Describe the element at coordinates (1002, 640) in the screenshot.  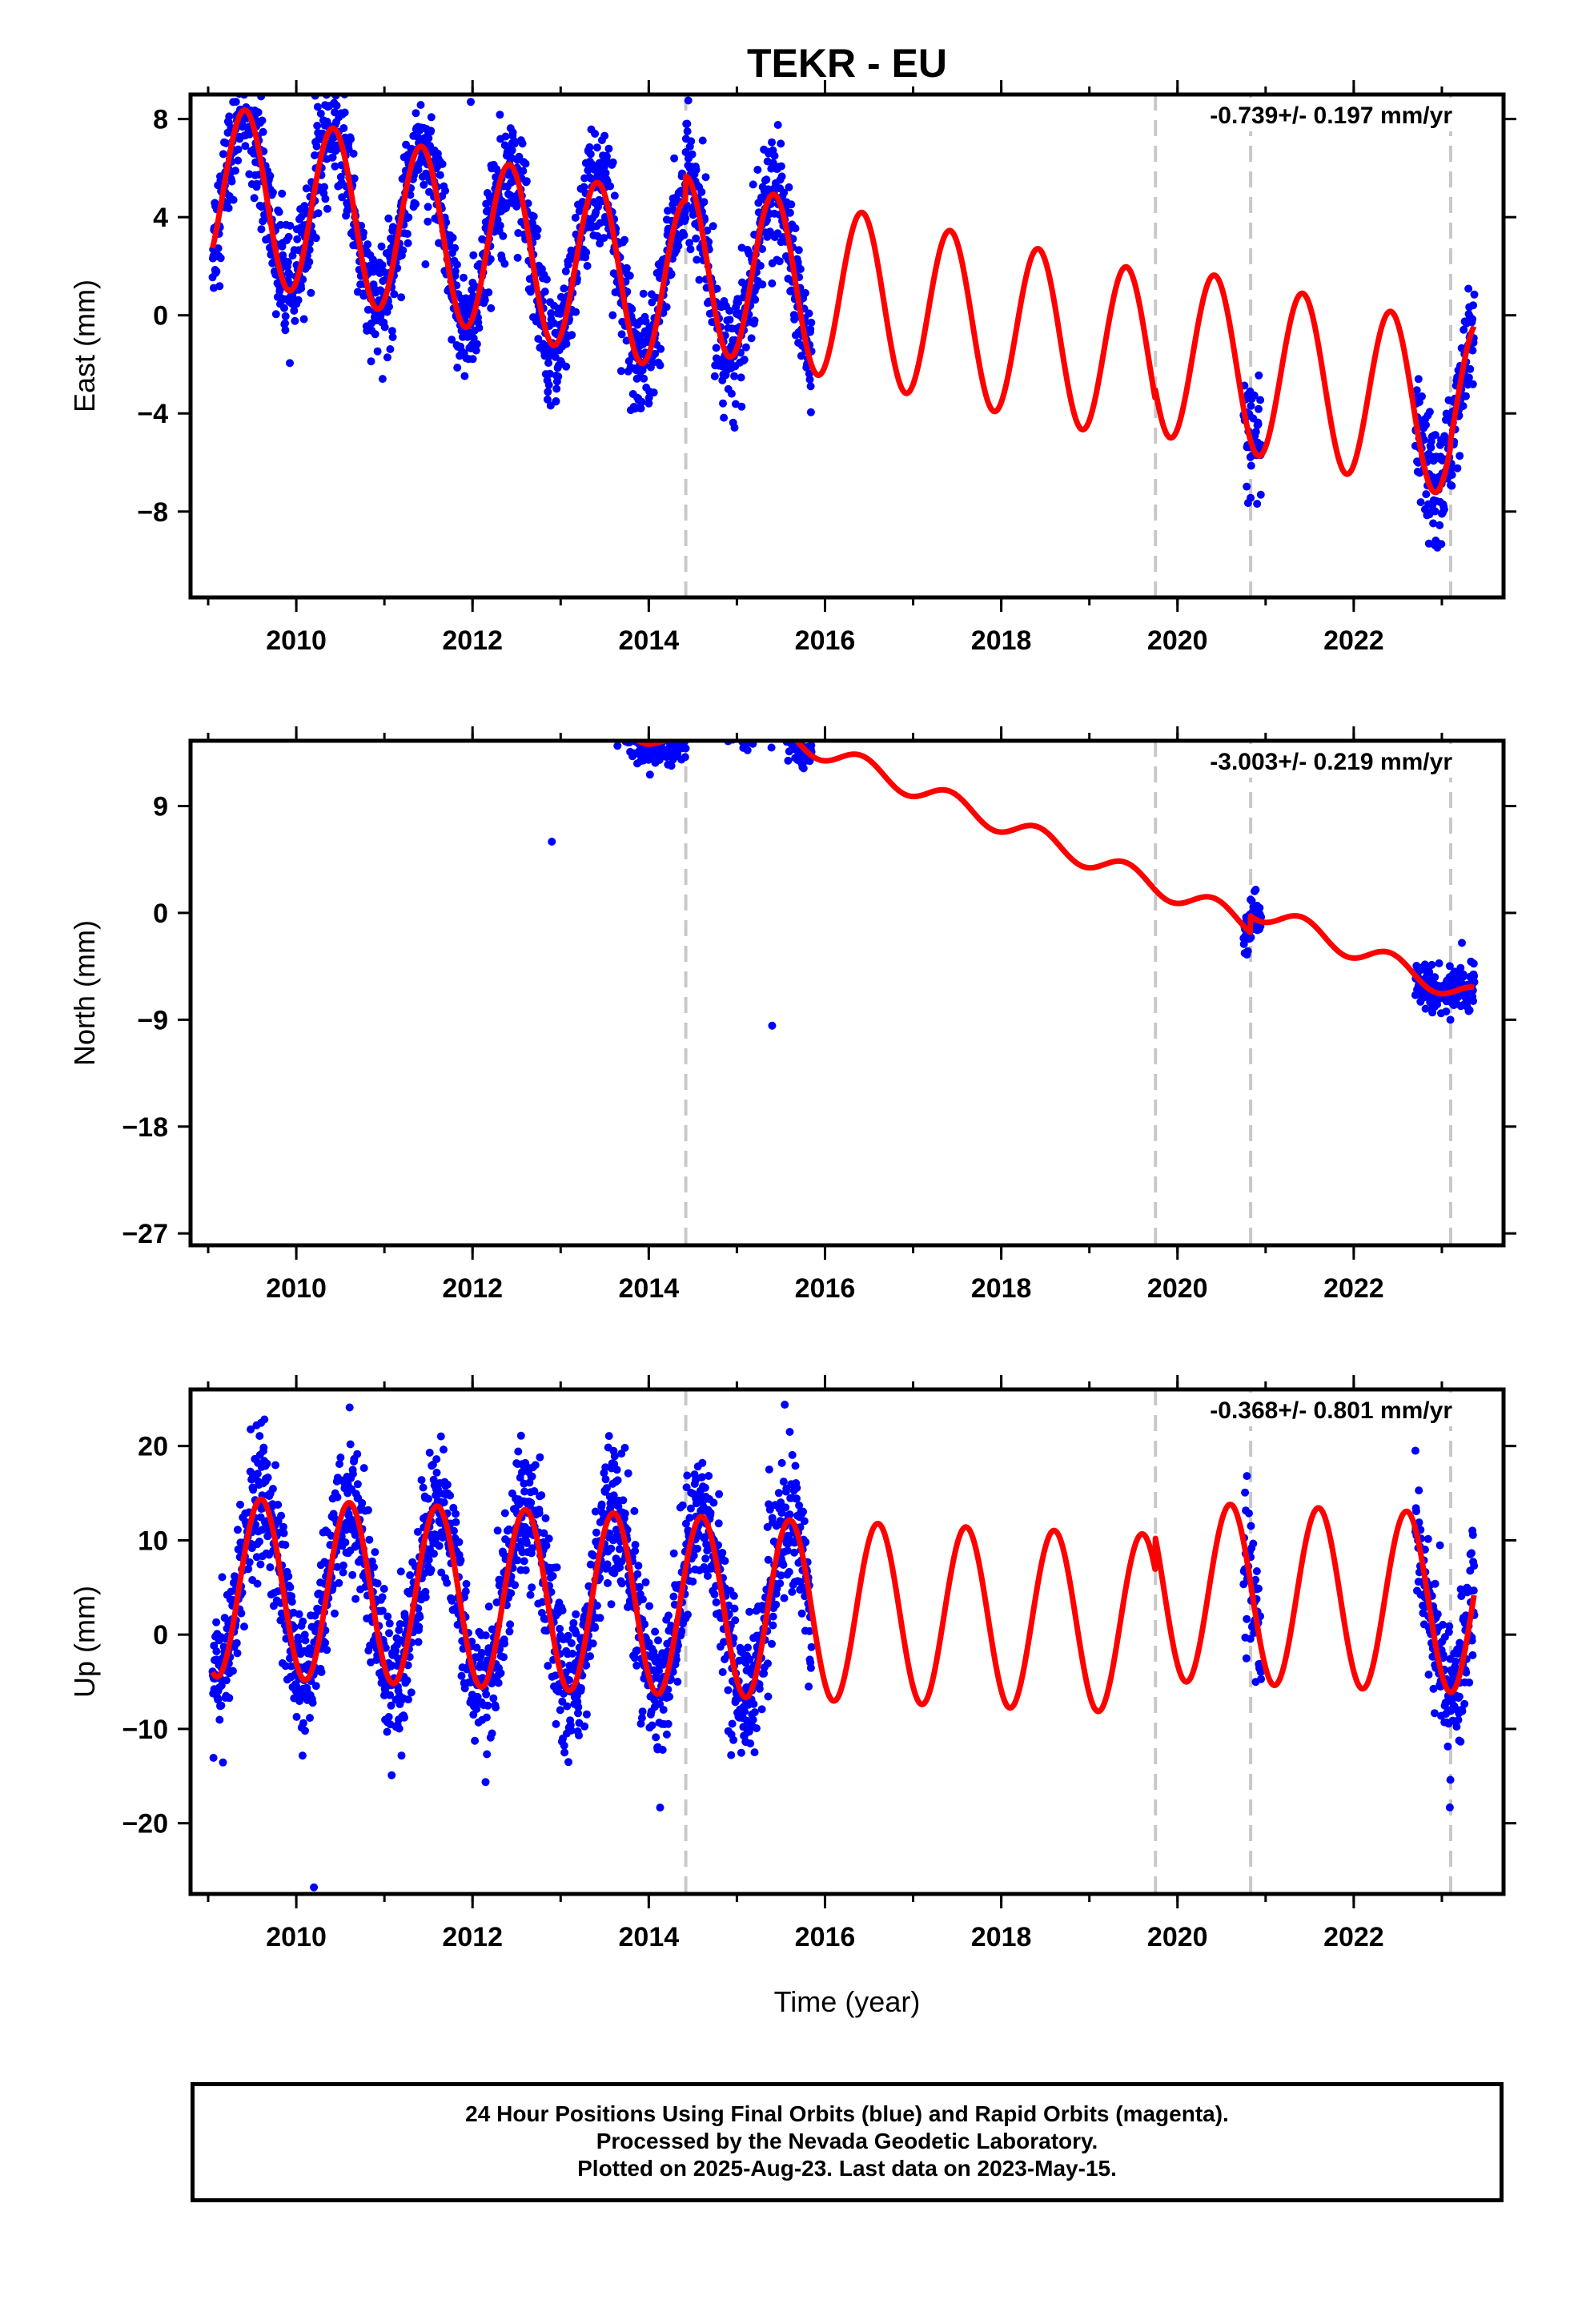
I see `x-tick-label: 2018` at that location.